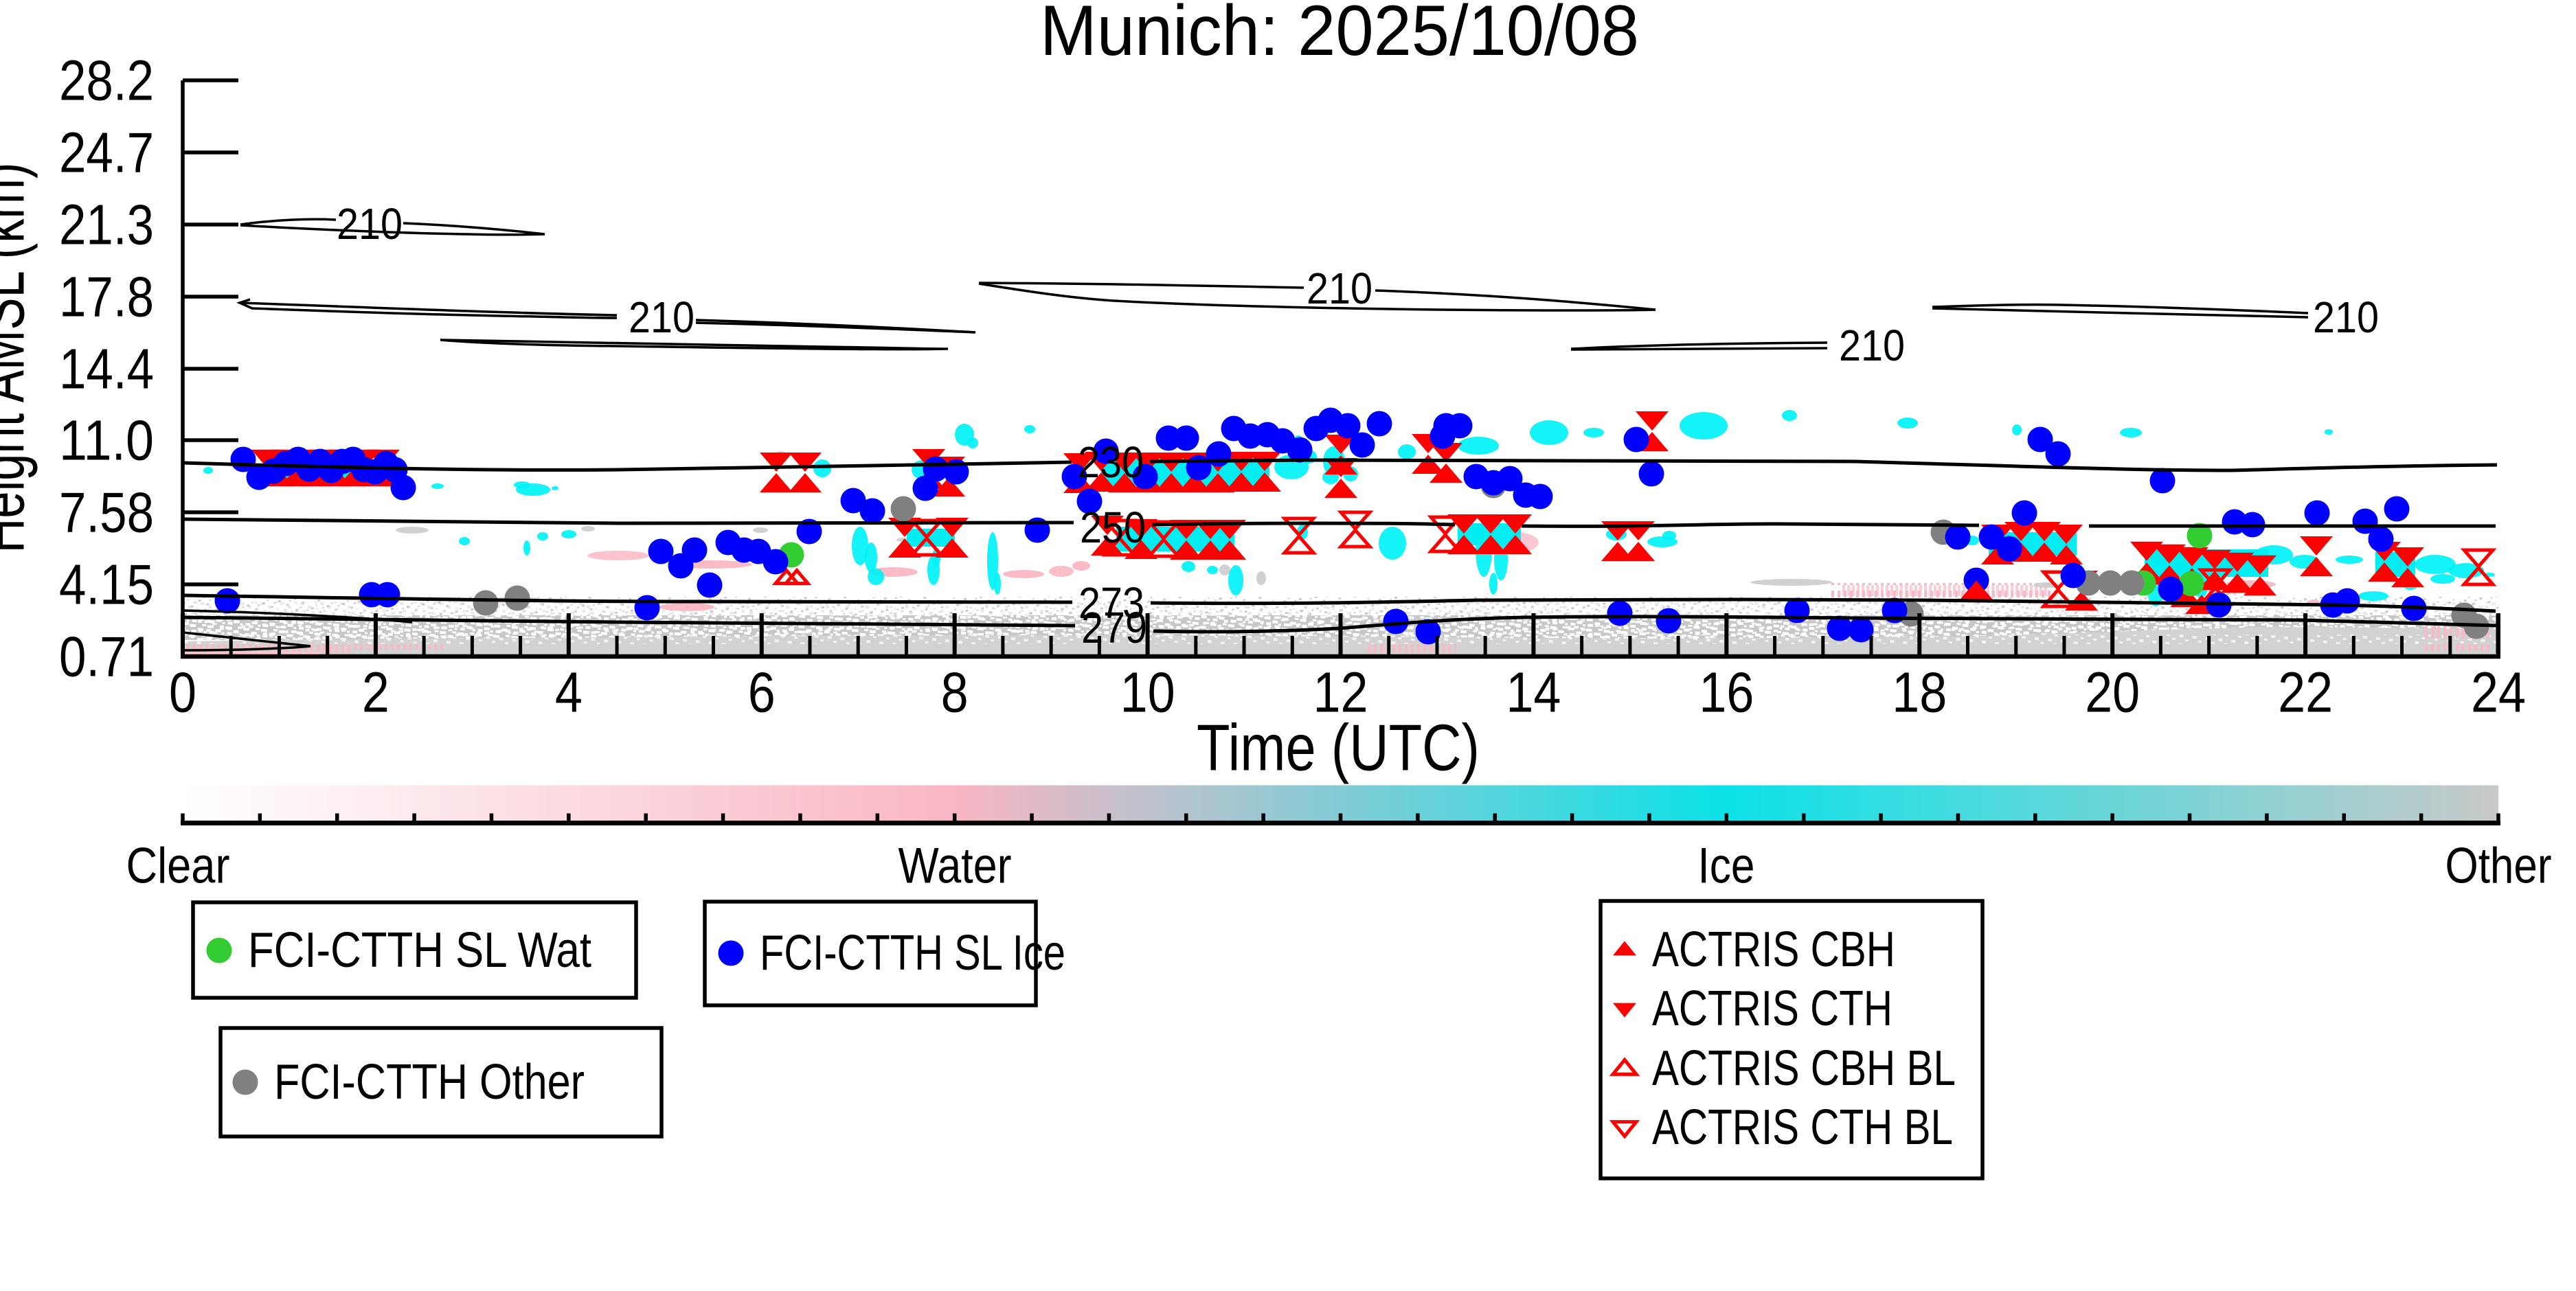  I want to click on svg-text: 14.4, so click(106, 369).